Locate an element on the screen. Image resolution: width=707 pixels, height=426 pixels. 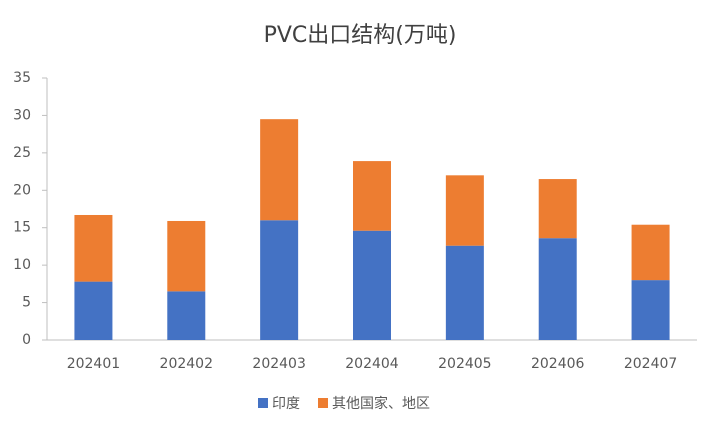
y-tick-label: 5 is located at coordinates (26, 303).